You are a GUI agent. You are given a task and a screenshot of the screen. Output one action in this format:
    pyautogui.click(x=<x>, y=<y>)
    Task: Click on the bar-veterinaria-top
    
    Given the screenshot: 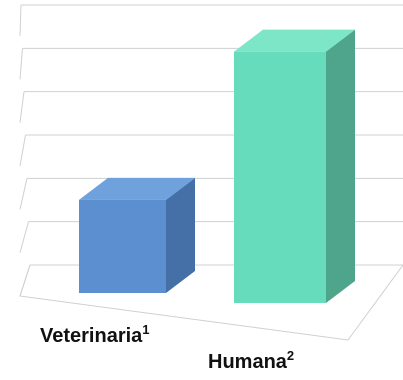 What is the action you would take?
    pyautogui.click(x=137, y=188)
    